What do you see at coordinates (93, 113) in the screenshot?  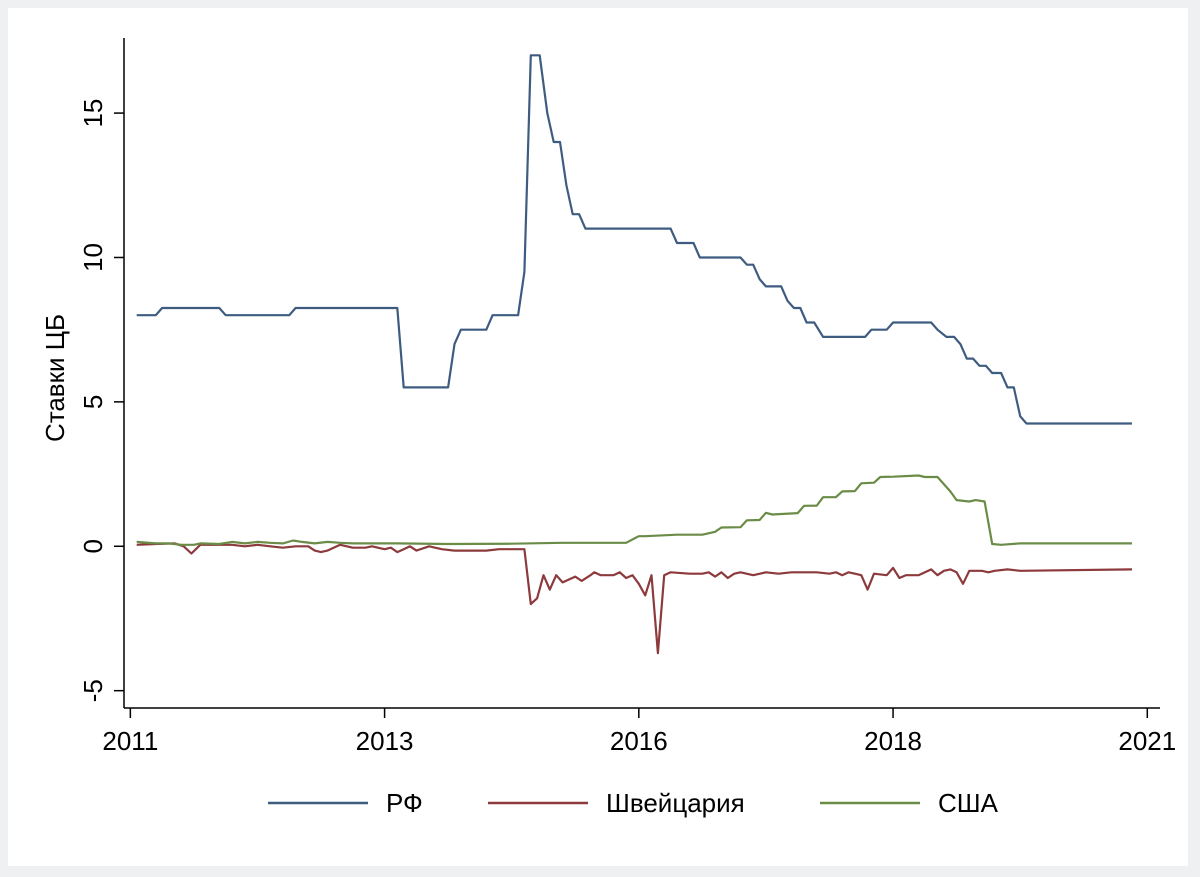 I see `y-tick-label: 15` at bounding box center [93, 113].